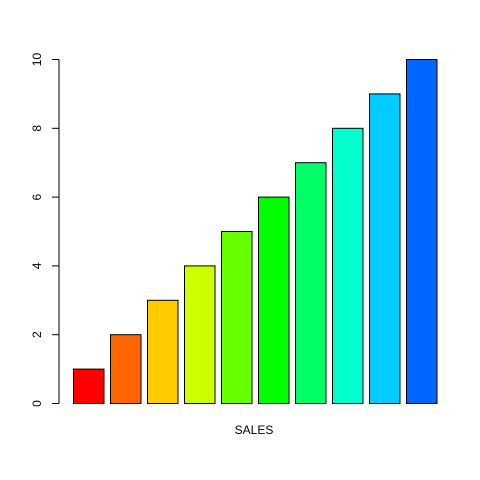 This screenshot has height=480, width=480. Describe the element at coordinates (37, 60) in the screenshot. I see `y-tick-label: 10` at that location.